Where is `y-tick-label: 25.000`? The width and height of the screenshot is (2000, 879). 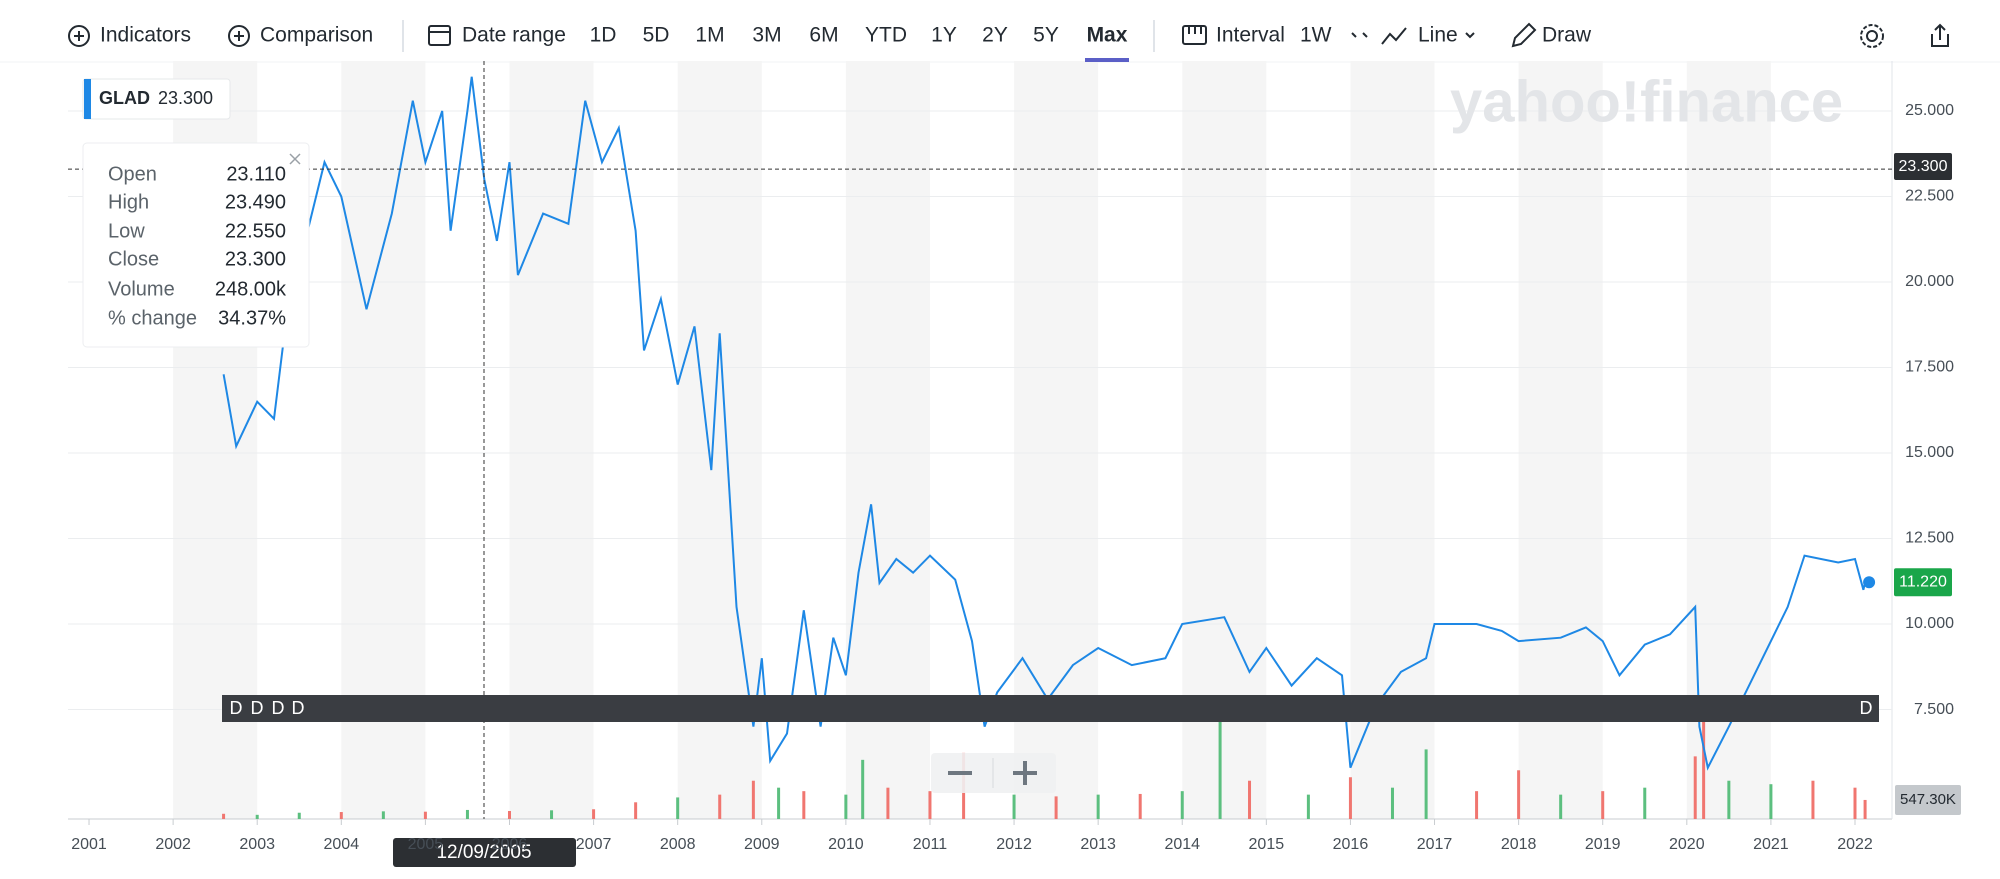
y-tick-label: 25.000 is located at coordinates (1929, 110).